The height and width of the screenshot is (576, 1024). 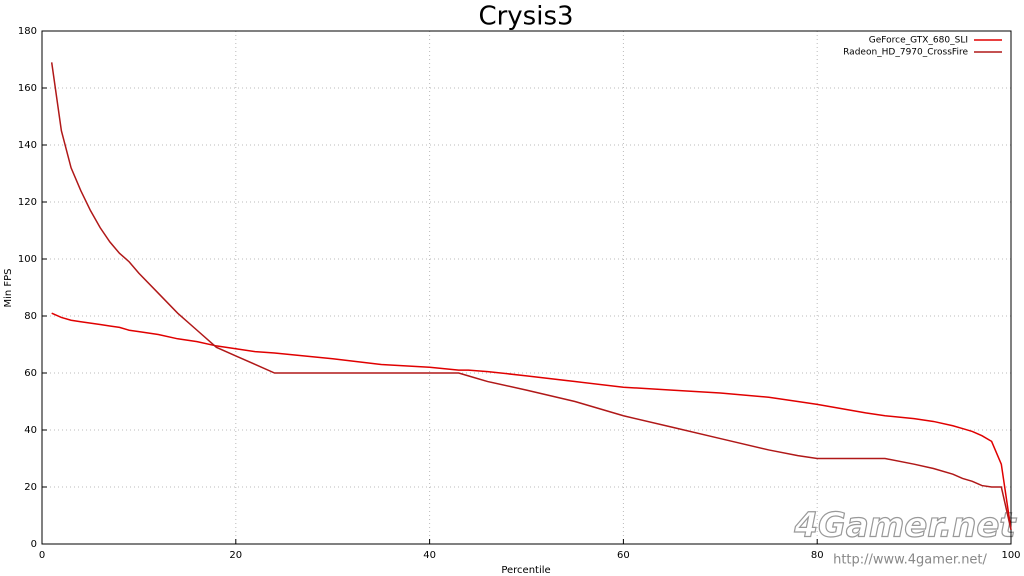 I want to click on y-tick-label: 180, so click(x=27, y=31).